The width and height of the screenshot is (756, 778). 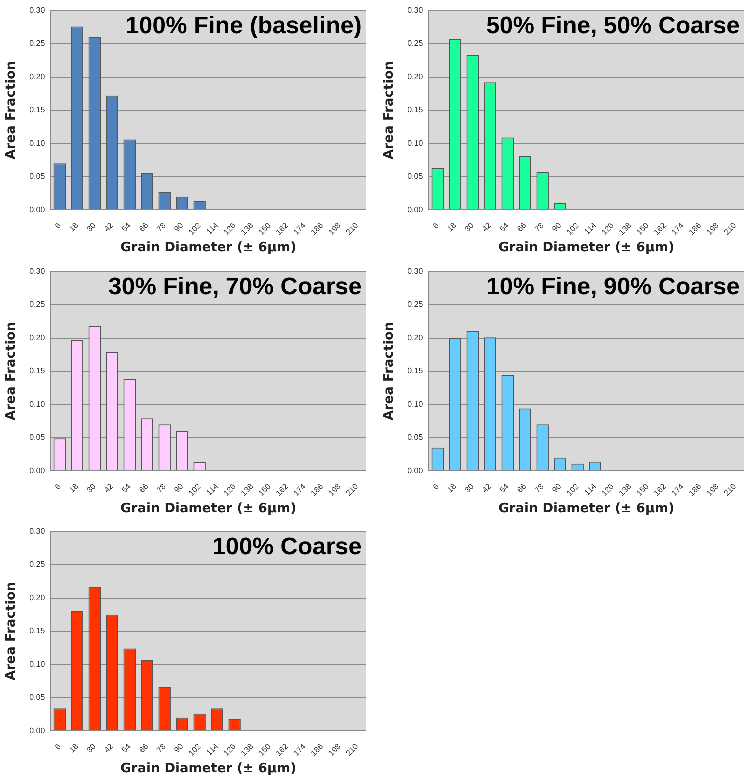 I want to click on chart-title: 10% Fine, 90% Coarse, so click(x=613, y=286).